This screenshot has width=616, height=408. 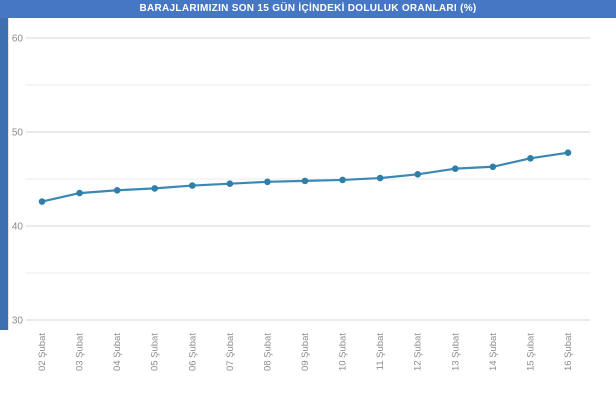 What do you see at coordinates (305, 352) in the screenshot?
I see `x-axis-tick-label: 09 Şubat` at bounding box center [305, 352].